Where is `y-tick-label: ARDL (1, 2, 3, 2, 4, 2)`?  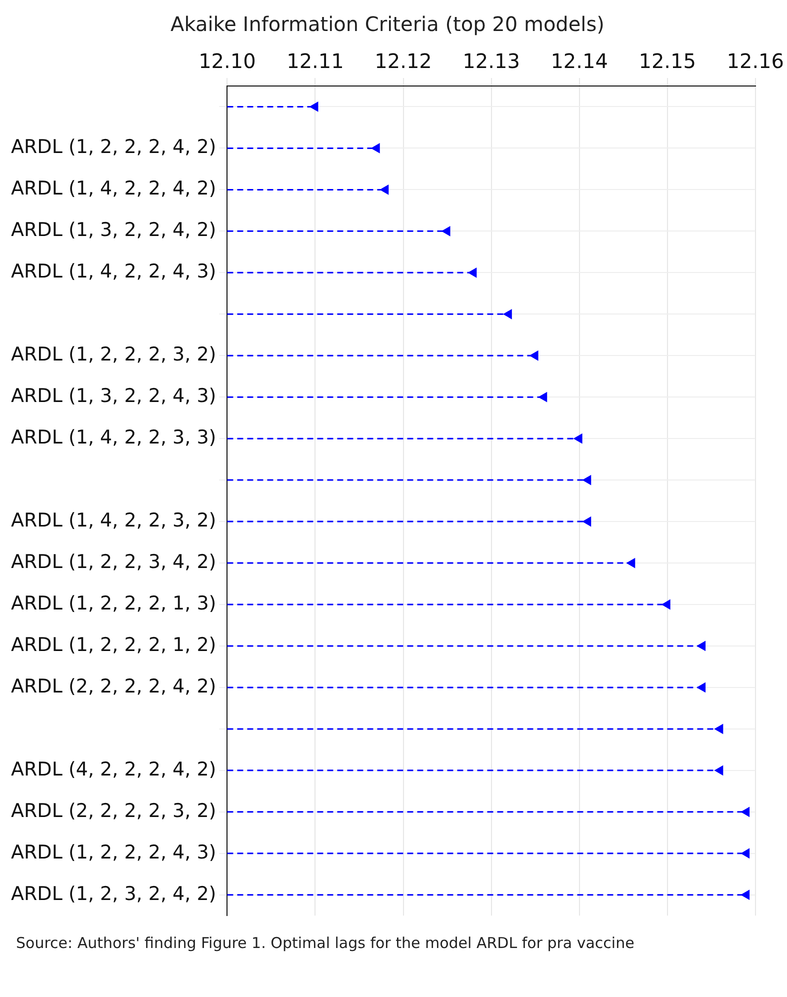 y-tick-label: ARDL (1, 2, 3, 2, 4, 2) is located at coordinates (113, 893).